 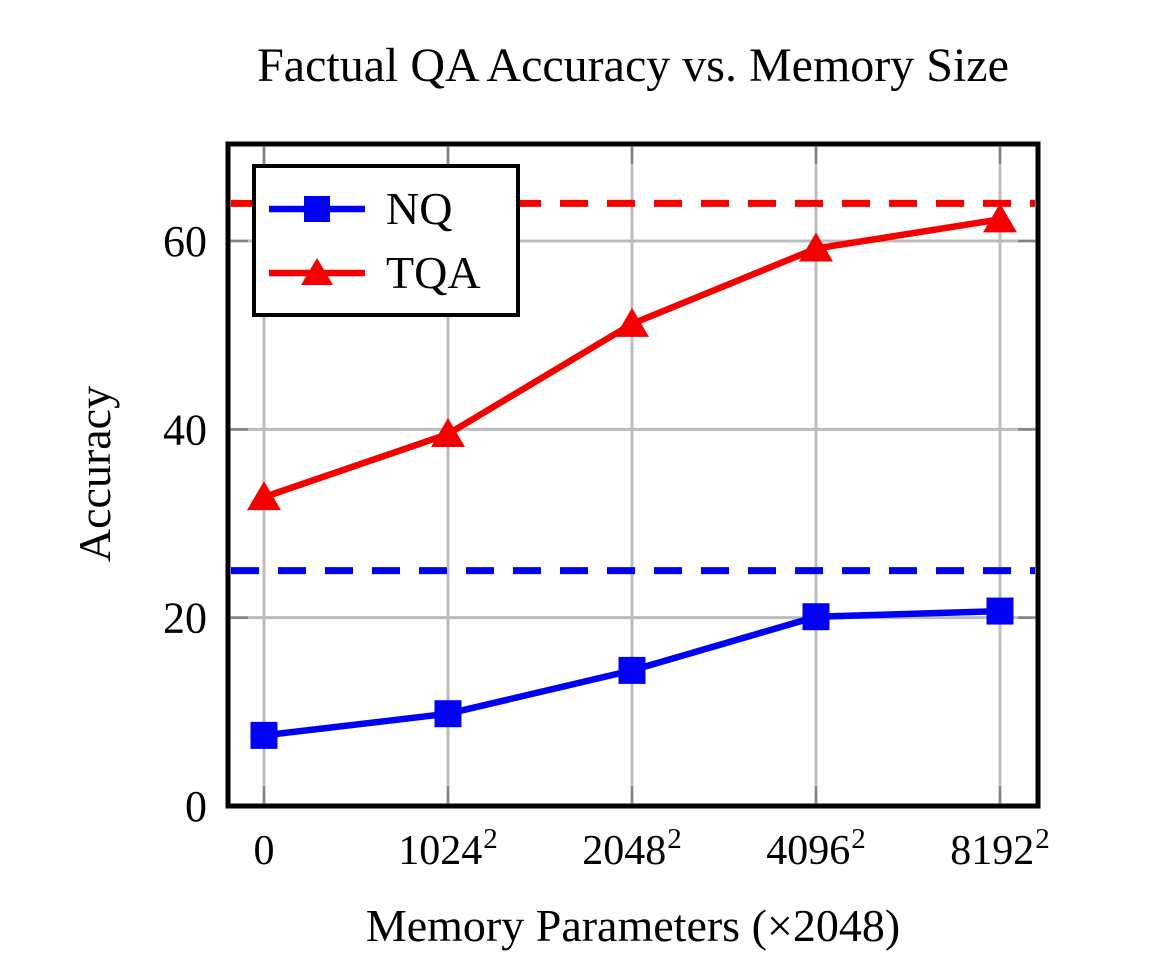 I want to click on y-tick-label: 40, so click(x=185, y=429).